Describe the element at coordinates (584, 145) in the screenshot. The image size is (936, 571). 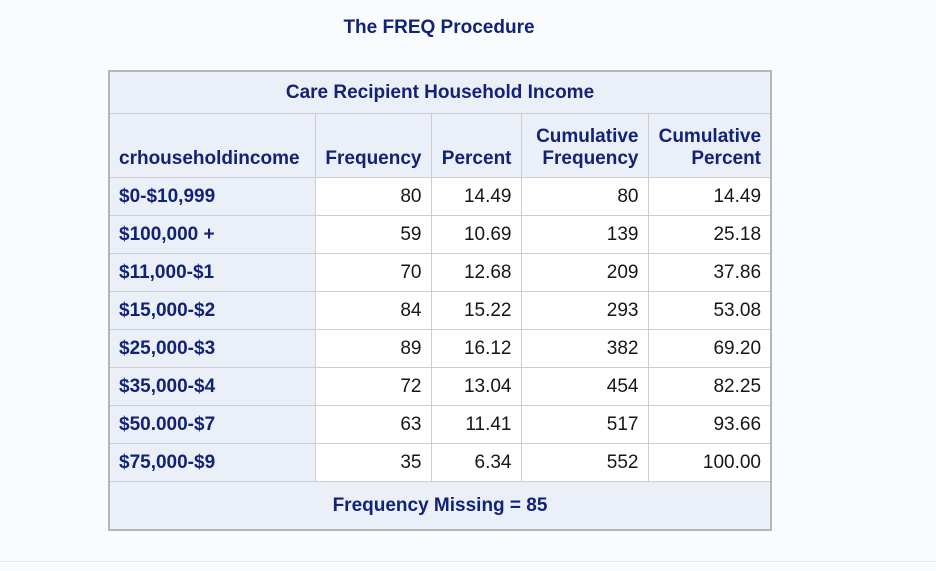
I see `column-header-cumulative-frequency: Cumulative Frequency` at that location.